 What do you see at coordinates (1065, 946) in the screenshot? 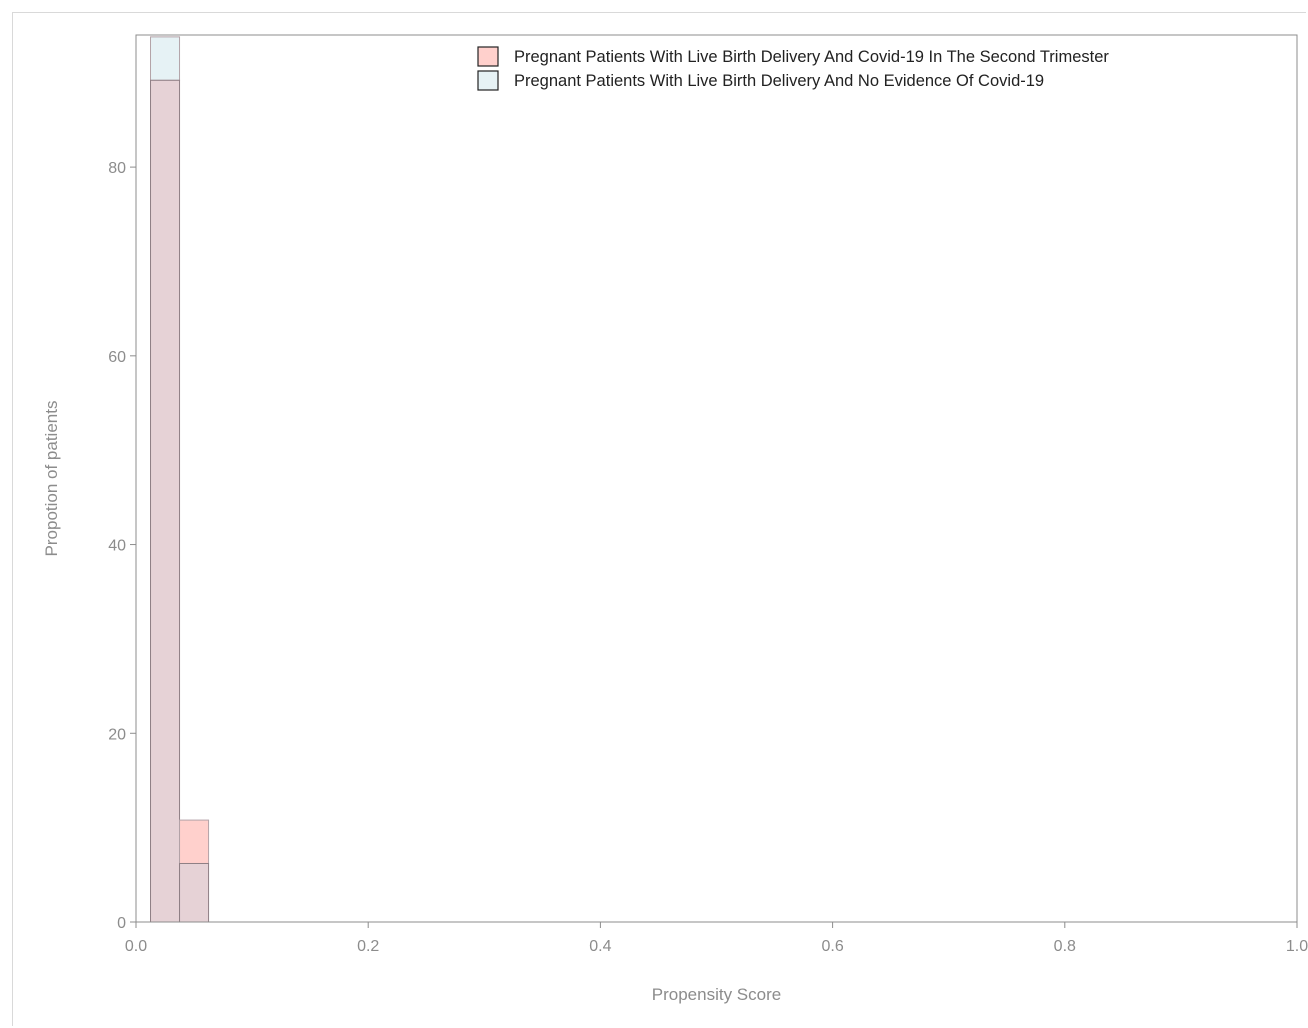
I see `x-tick-label: 0.8` at bounding box center [1065, 946].